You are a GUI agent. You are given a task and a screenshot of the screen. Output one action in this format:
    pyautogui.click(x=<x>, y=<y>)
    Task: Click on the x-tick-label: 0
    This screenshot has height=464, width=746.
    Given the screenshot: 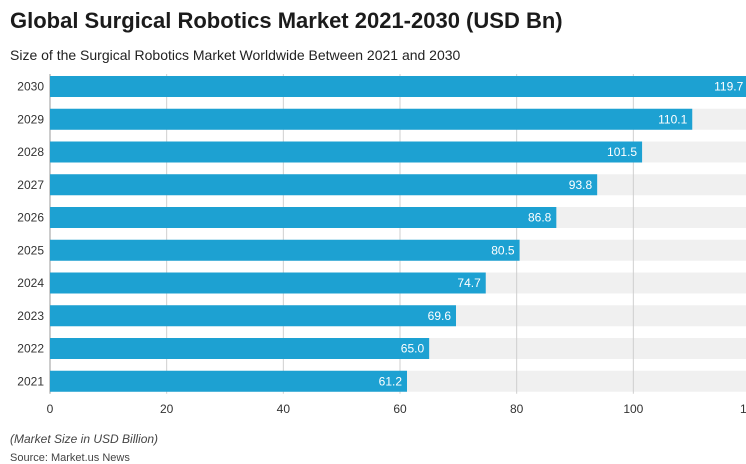 What is the action you would take?
    pyautogui.click(x=50, y=409)
    